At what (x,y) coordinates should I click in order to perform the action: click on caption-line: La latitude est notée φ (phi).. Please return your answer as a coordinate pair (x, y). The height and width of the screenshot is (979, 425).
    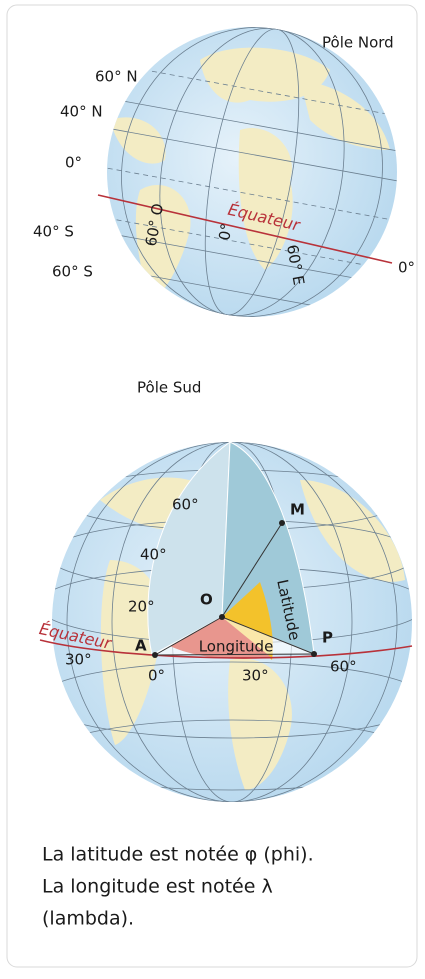
    Looking at the image, I should click on (178, 855).